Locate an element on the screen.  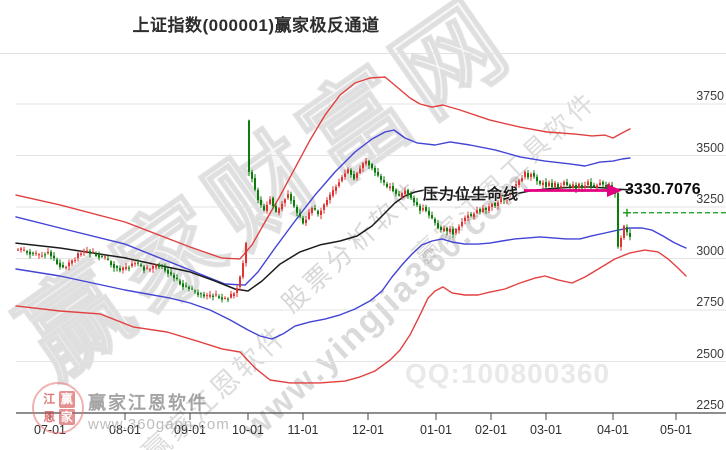
x-axis-tick-label: 05-01 is located at coordinates (676, 430).